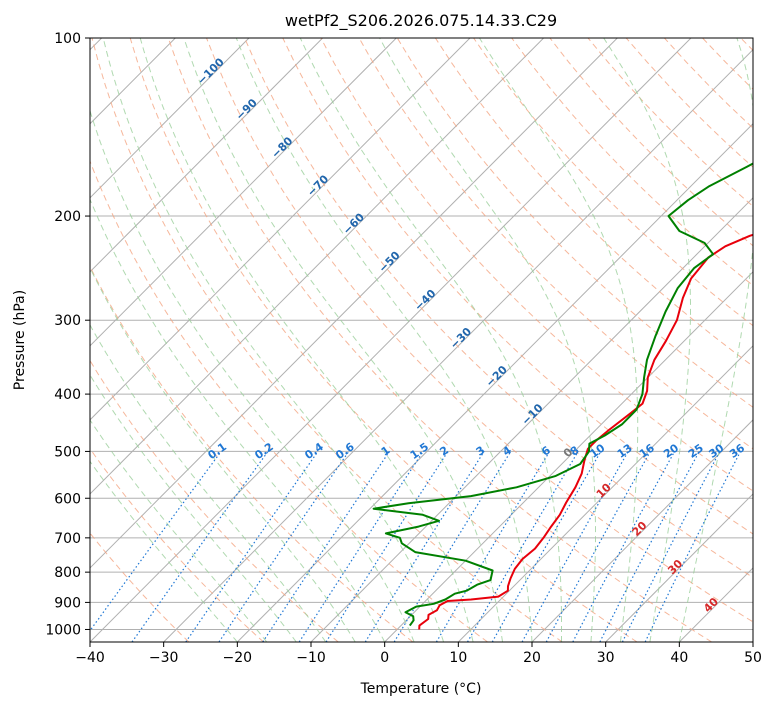 The height and width of the screenshot is (708, 775). I want to click on y-tick-label: 200, so click(67, 217).